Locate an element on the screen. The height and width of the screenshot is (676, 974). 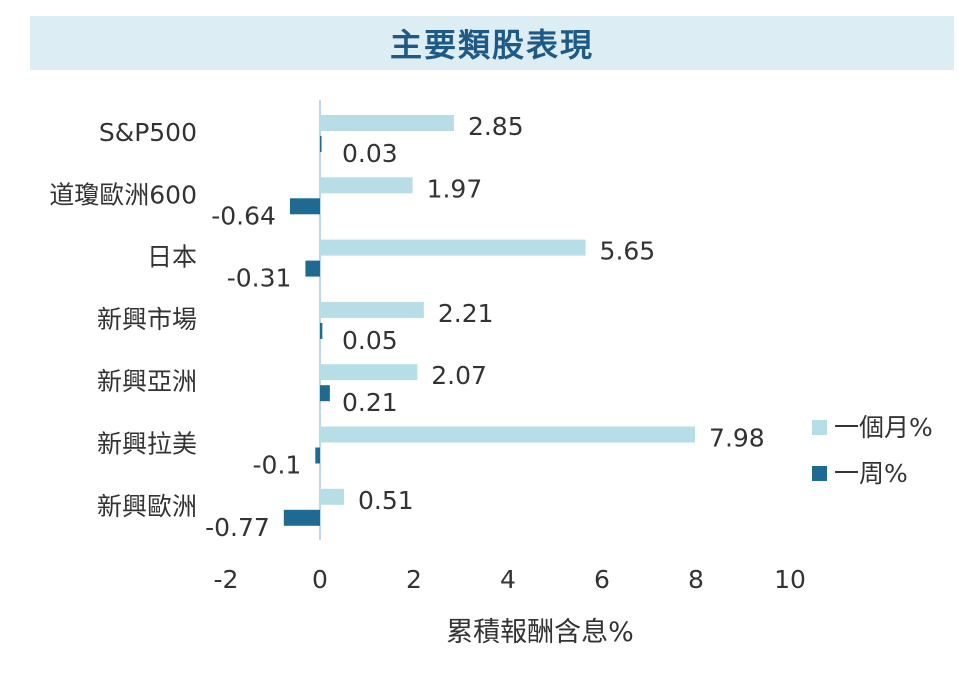
x-tick-label: 0 is located at coordinates (320, 579).